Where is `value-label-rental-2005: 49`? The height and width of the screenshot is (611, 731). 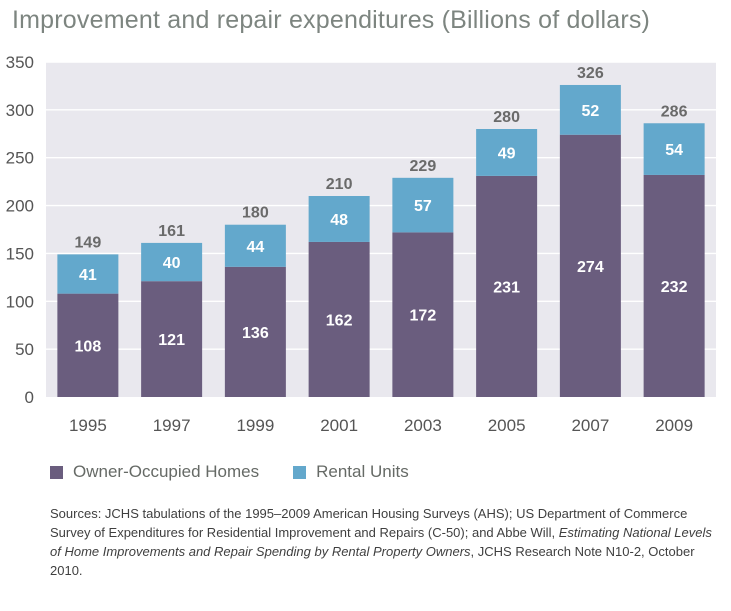 value-label-rental-2005: 49 is located at coordinates (507, 153).